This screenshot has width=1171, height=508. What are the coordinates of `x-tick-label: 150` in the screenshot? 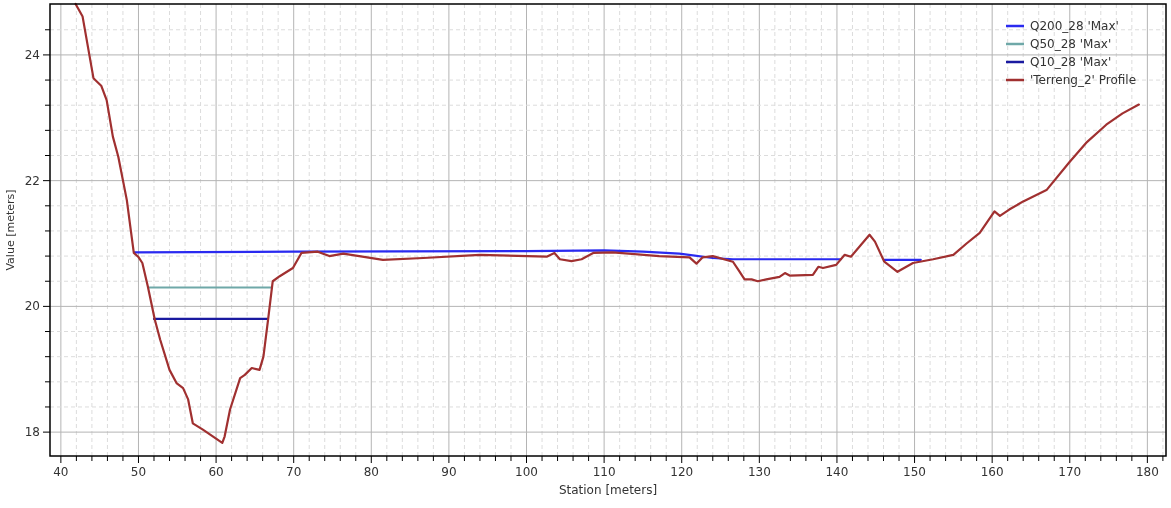 It's located at (914, 472).